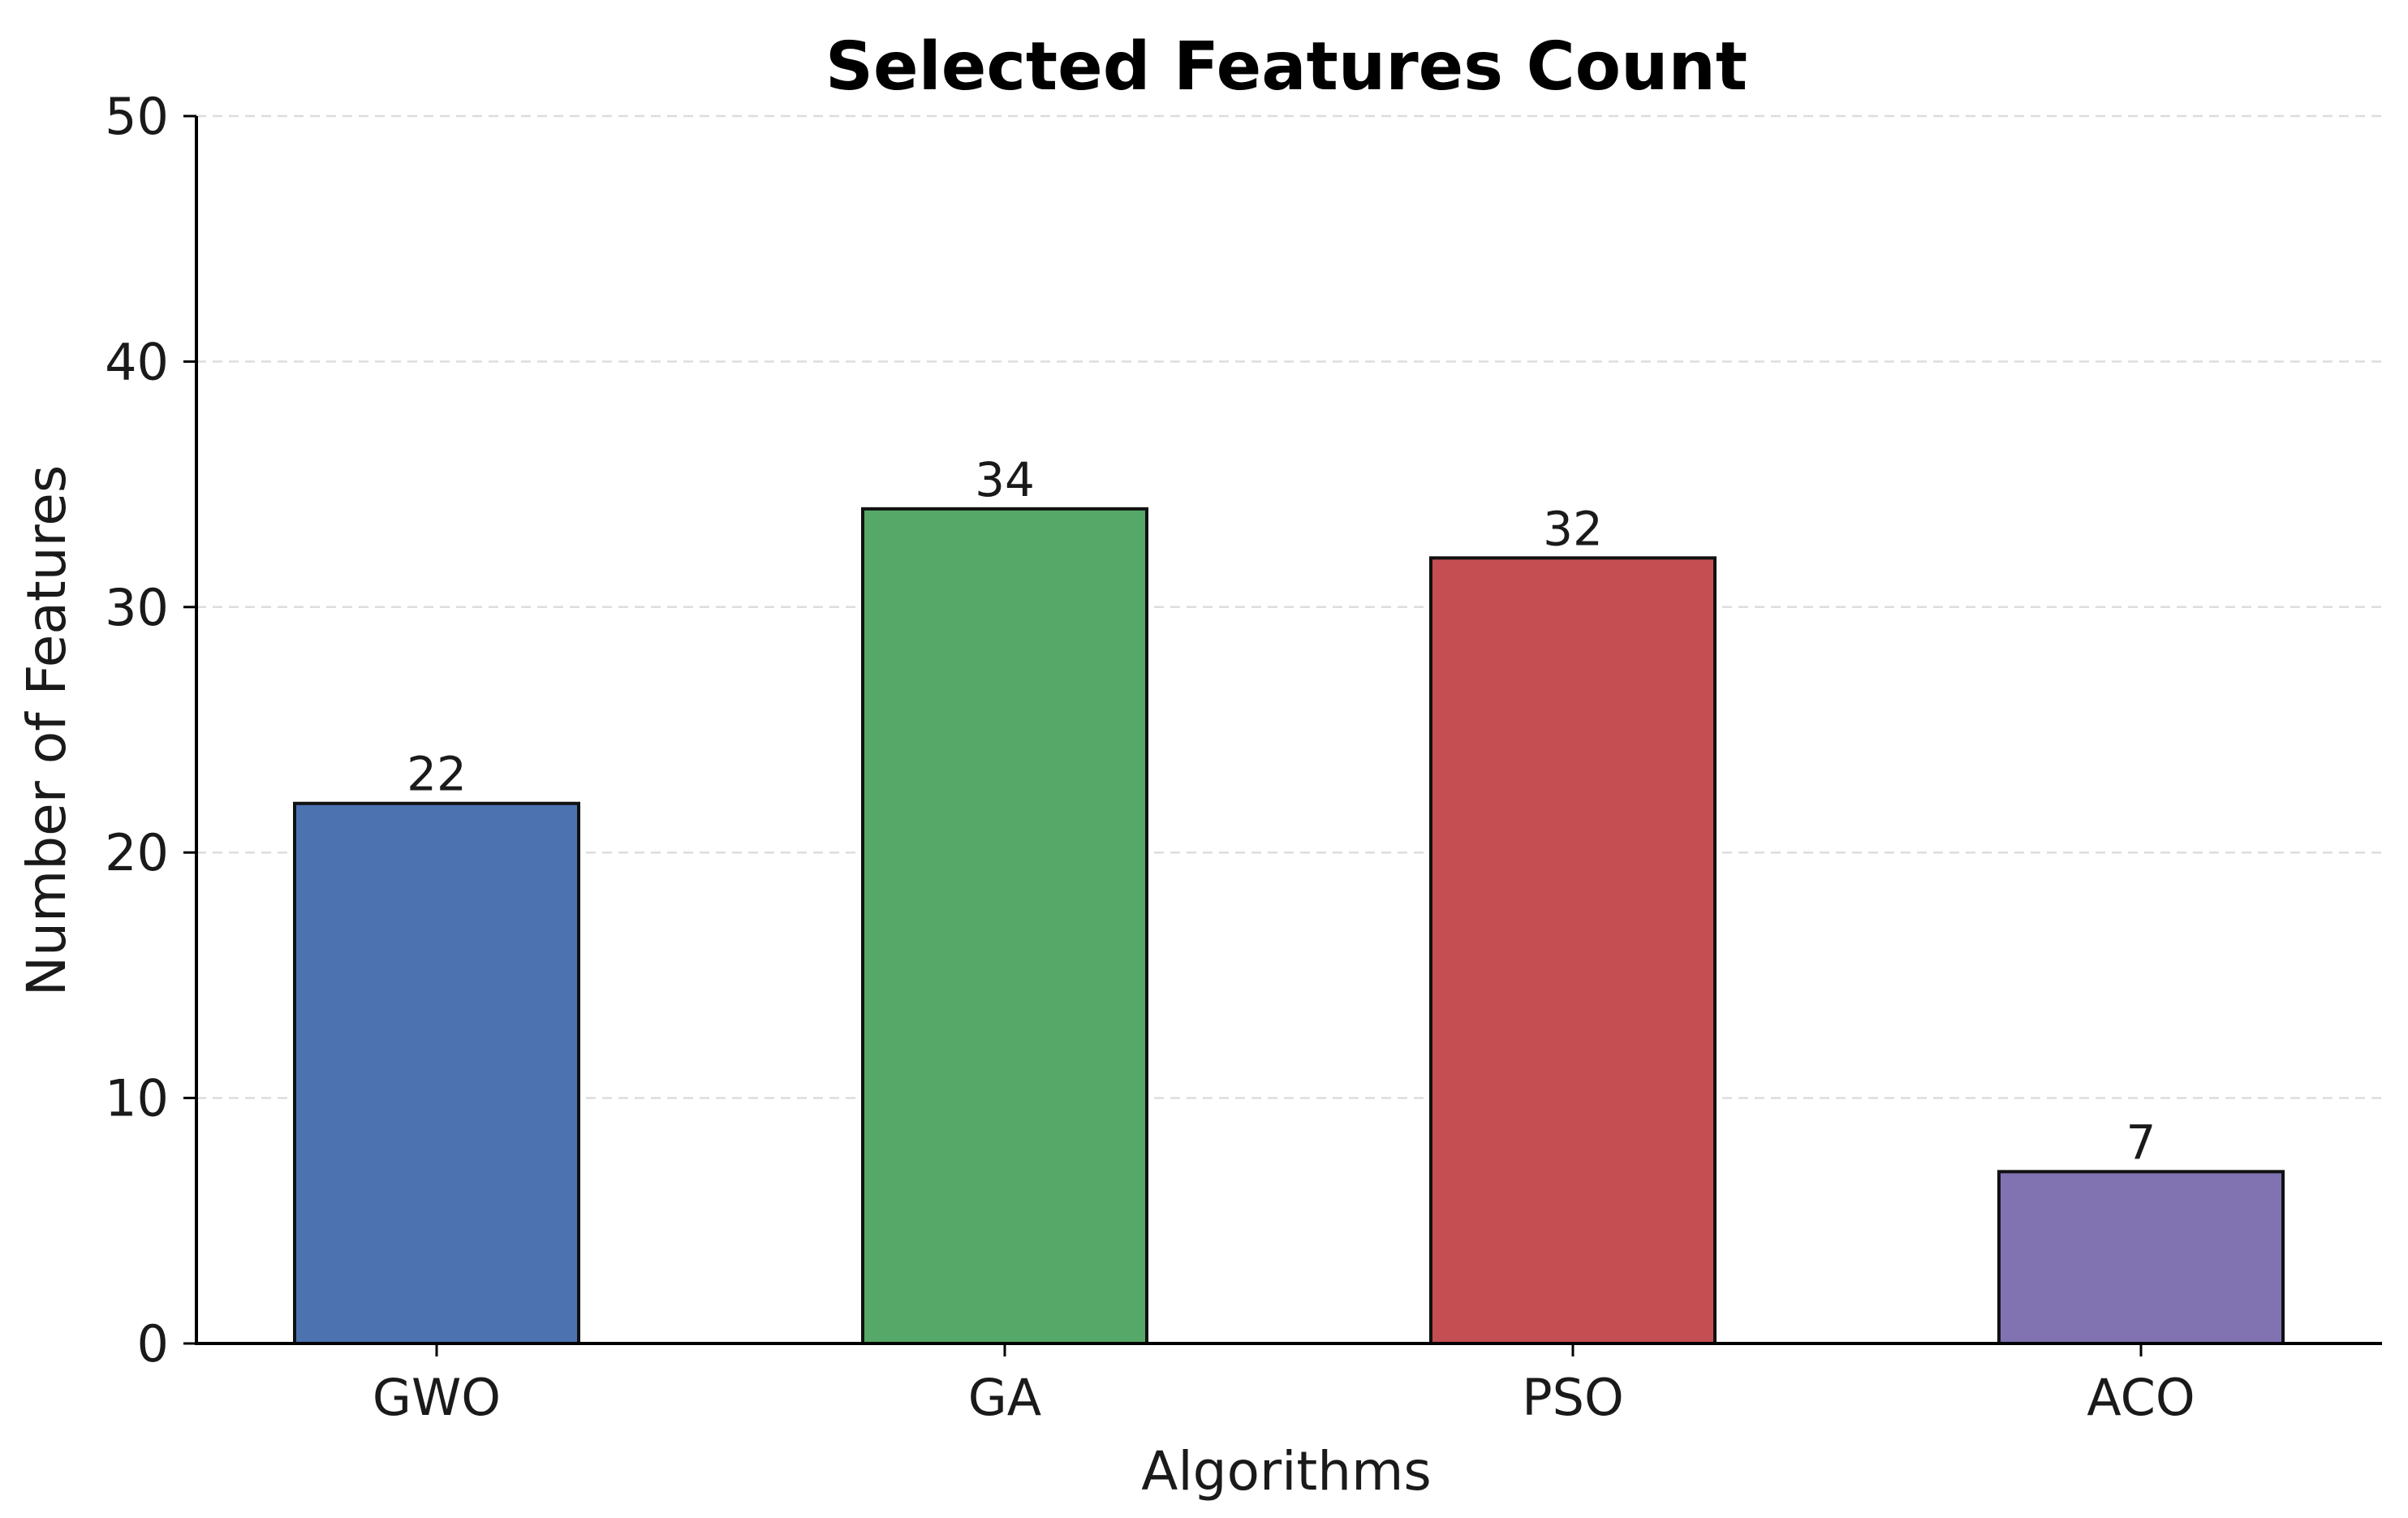 The width and height of the screenshot is (2408, 1518). What do you see at coordinates (1005, 1397) in the screenshot?
I see `x-tick-label: GA` at bounding box center [1005, 1397].